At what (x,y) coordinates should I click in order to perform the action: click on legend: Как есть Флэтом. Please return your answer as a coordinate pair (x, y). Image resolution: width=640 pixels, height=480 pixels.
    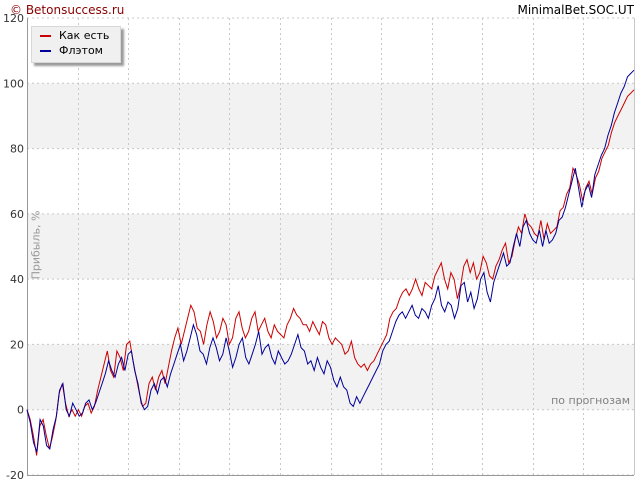
    Looking at the image, I should click on (76, 44).